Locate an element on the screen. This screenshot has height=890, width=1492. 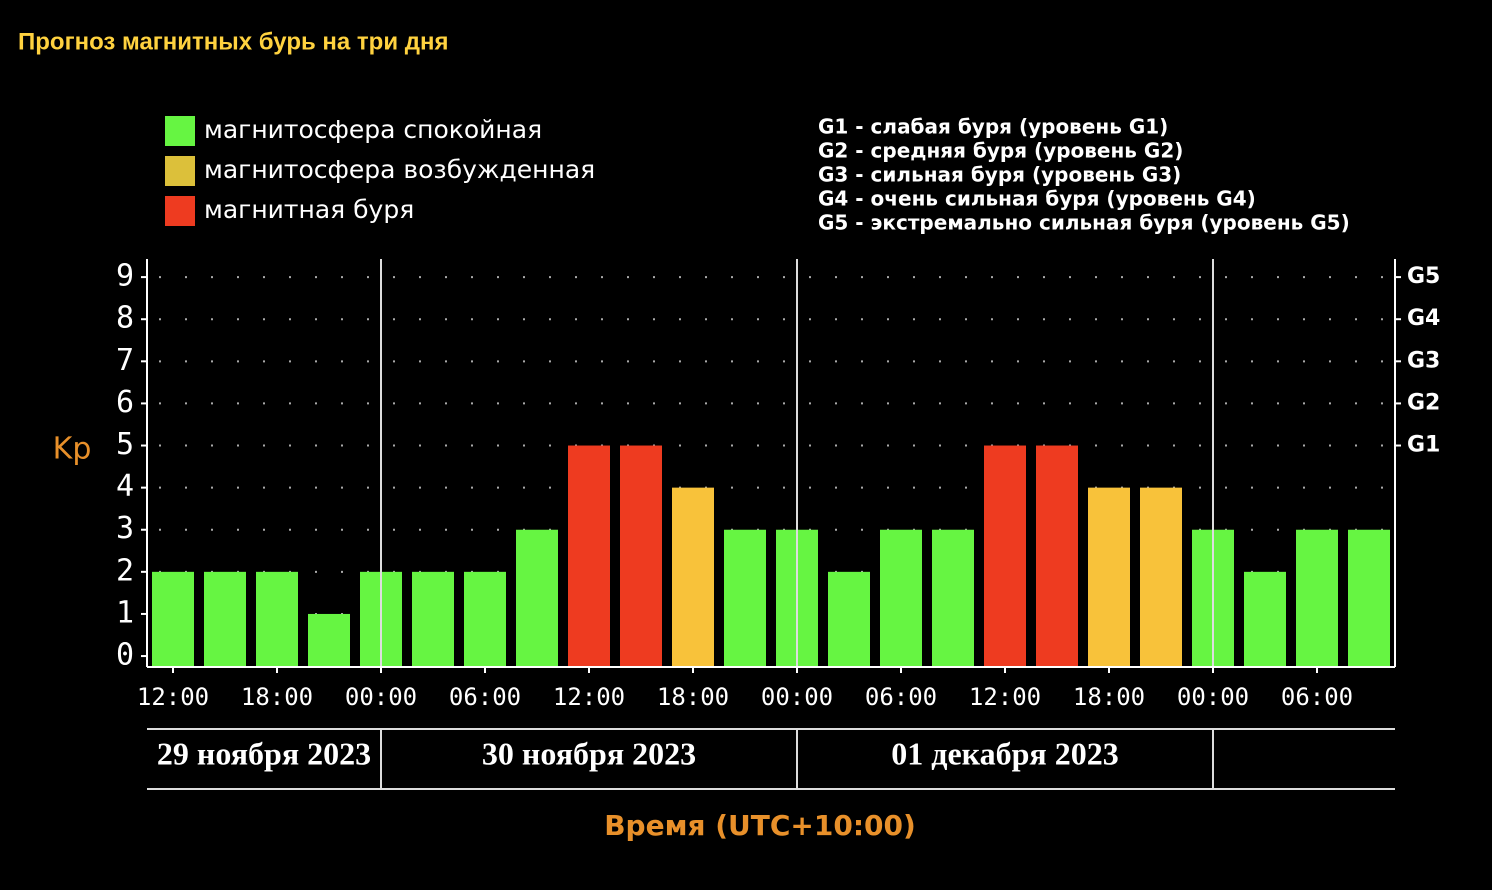
day-label: 29 ноября 2023 is located at coordinates (264, 753).